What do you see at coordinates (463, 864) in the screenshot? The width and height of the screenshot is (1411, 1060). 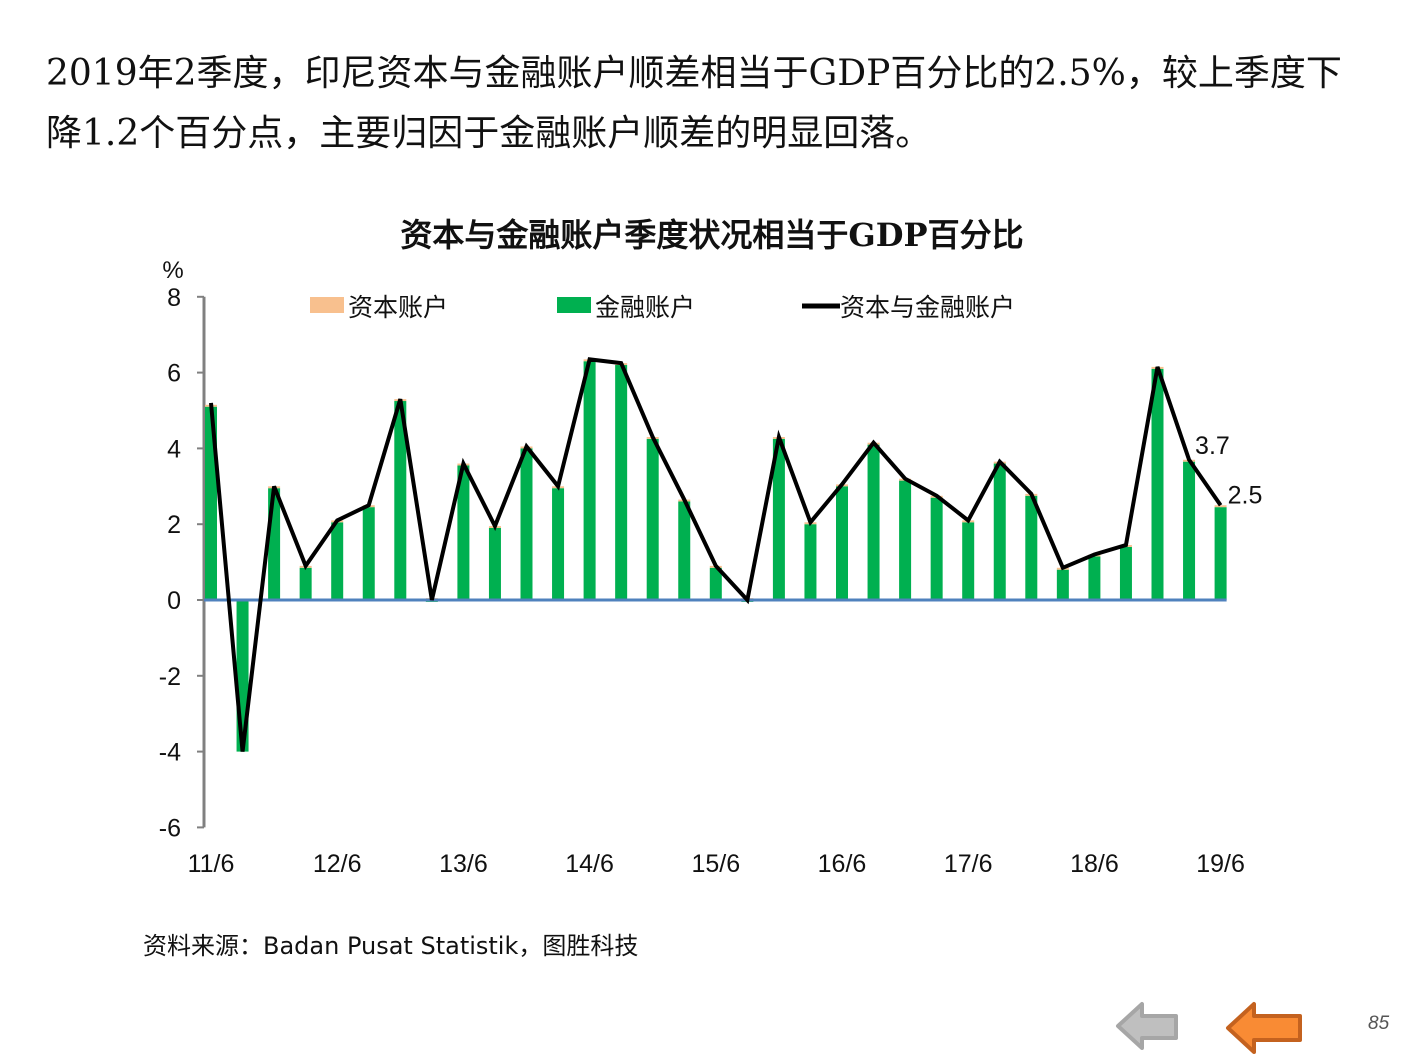 I see `x-tick-label: 13/6` at bounding box center [463, 864].